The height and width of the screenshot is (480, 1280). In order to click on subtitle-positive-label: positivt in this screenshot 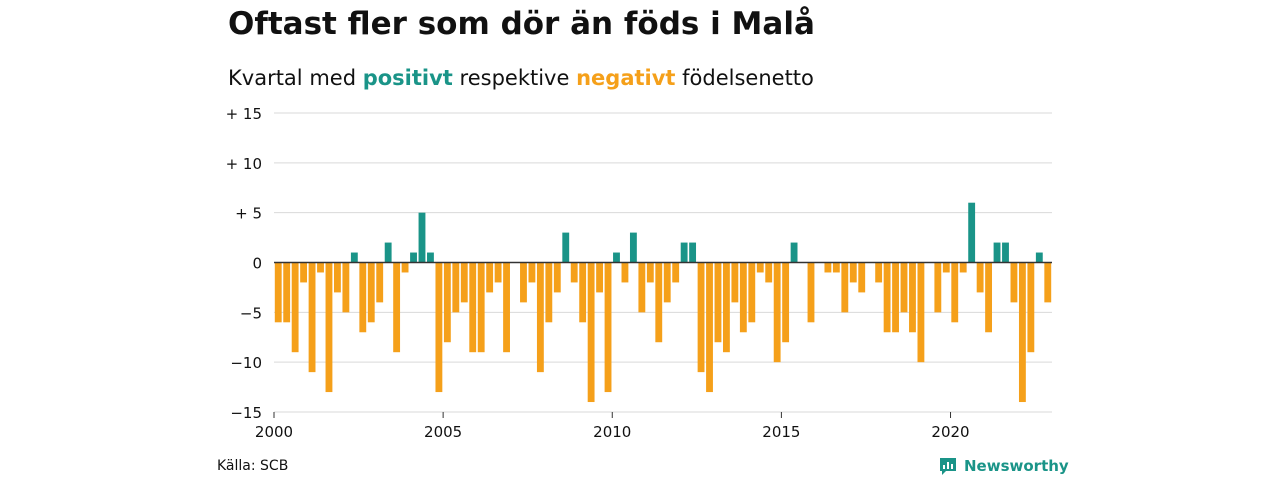, I will do `click(407, 78)`.